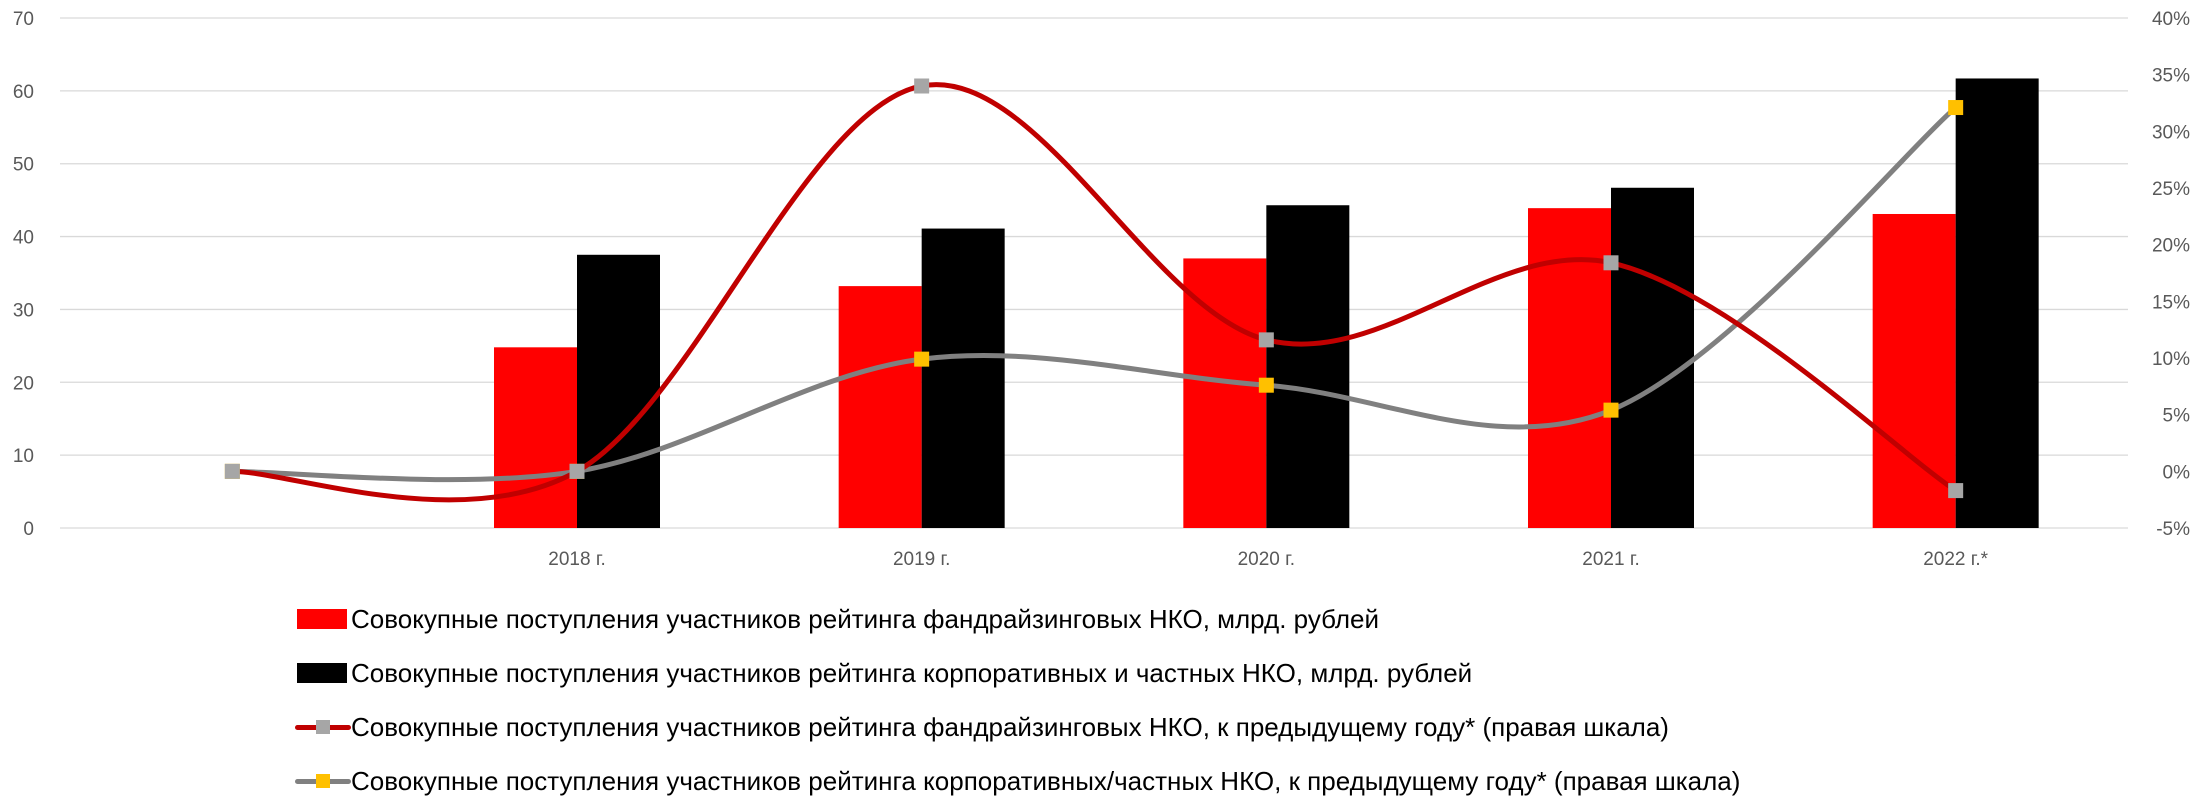 This screenshot has height=808, width=2200. I want to click on right-tick-label: 35%, so click(2171, 76).